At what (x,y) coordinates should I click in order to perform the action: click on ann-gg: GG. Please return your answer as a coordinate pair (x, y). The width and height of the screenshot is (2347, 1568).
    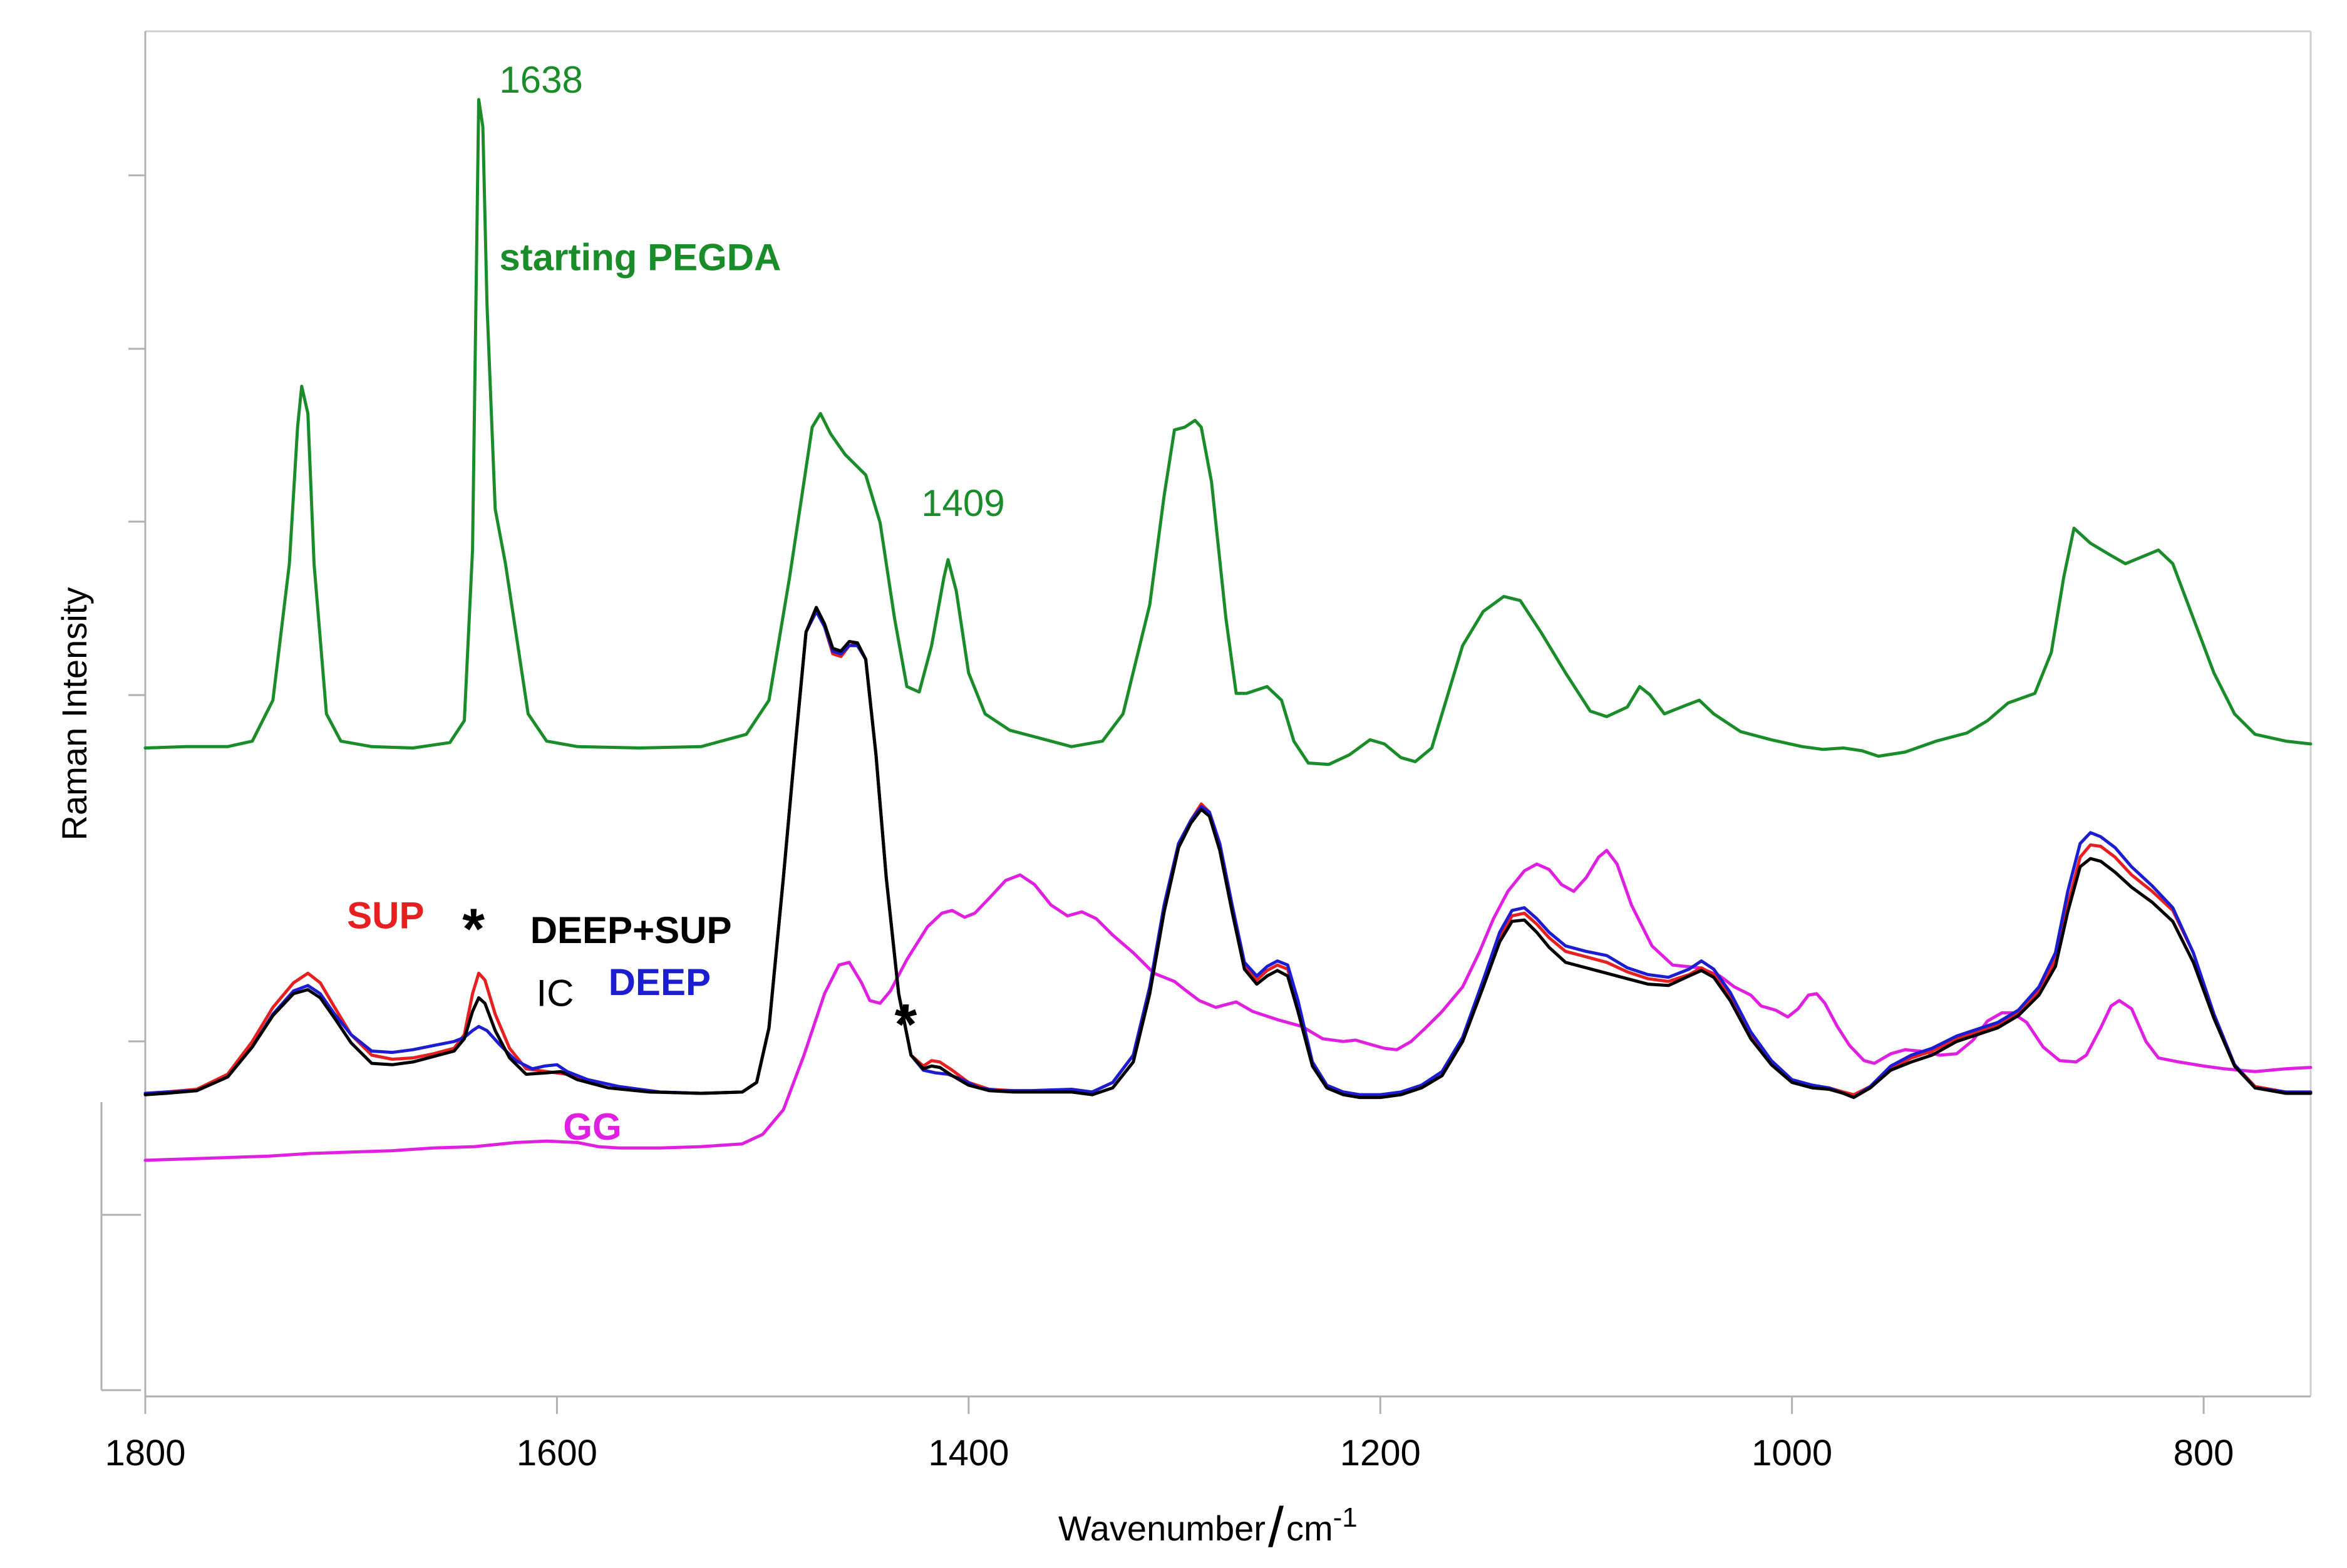
    Looking at the image, I should click on (592, 1127).